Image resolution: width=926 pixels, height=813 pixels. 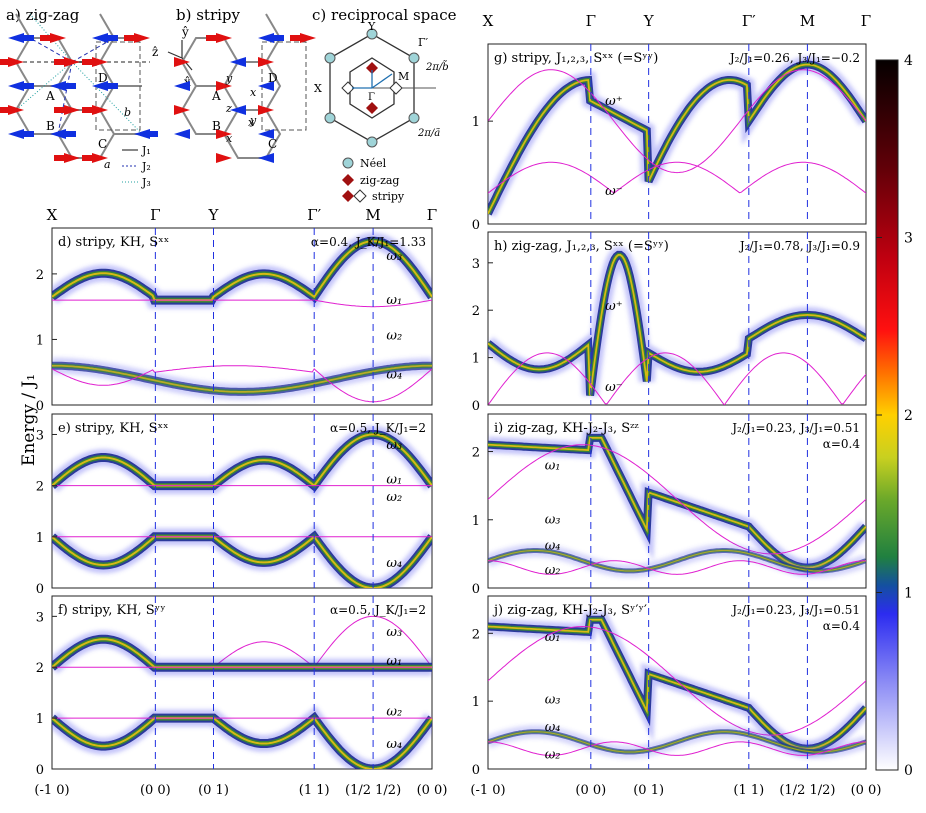 I want to click on panel-params: J₂/J₁=0.23, J₃/J₁=0.51, so click(x=795, y=428).